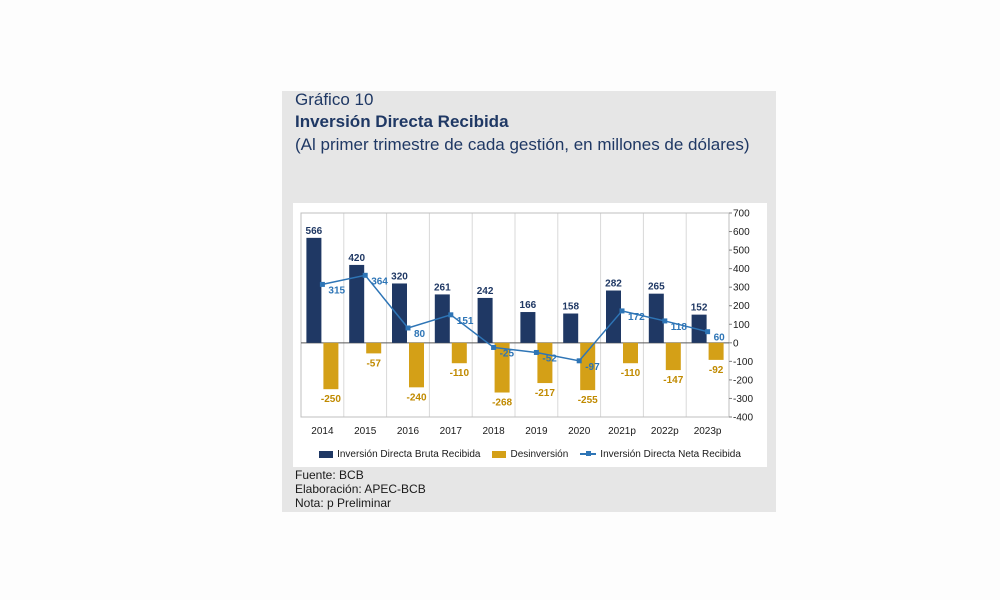 This screenshot has height=600, width=1000. What do you see at coordinates (741, 325) in the screenshot?
I see `y-tick-label: 100` at bounding box center [741, 325].